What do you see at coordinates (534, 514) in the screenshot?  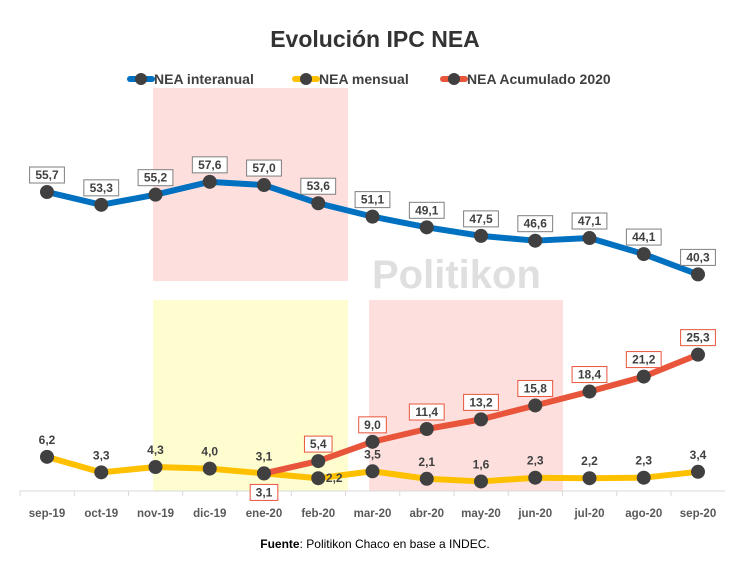 I see `x-tick-label: jun-20` at bounding box center [534, 514].